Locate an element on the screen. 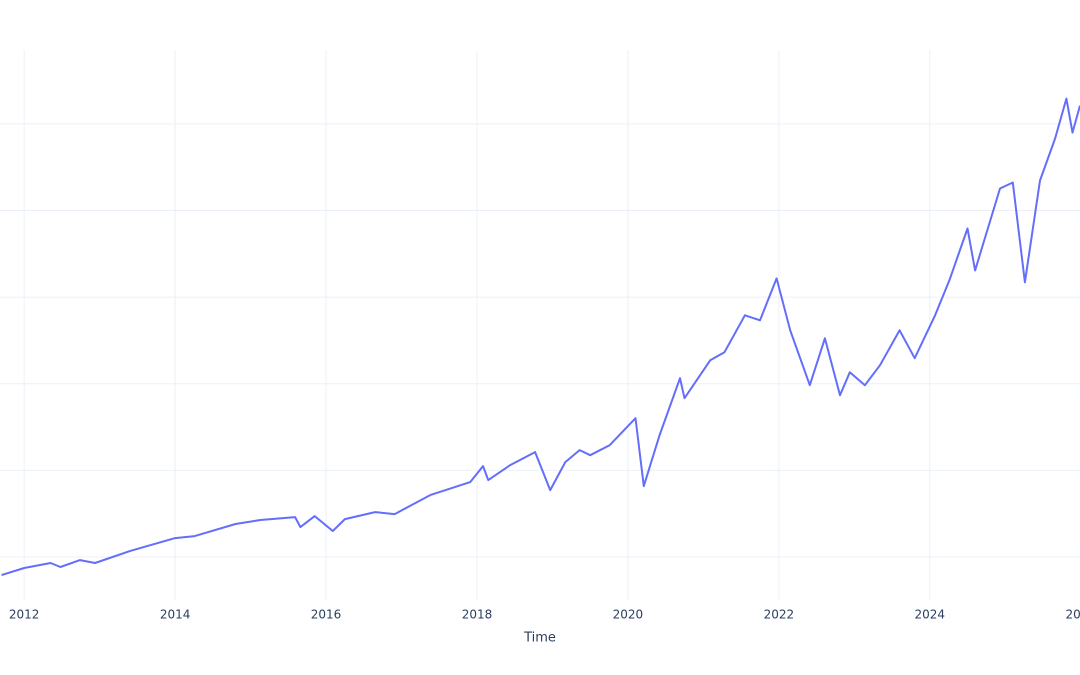 The image size is (1080, 675). x-tick-label: 2014 is located at coordinates (175, 615).